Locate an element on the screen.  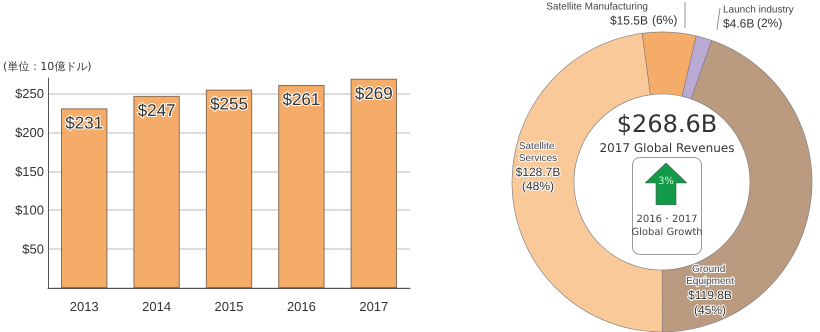
data-label: $128.7B is located at coordinates (538, 172).